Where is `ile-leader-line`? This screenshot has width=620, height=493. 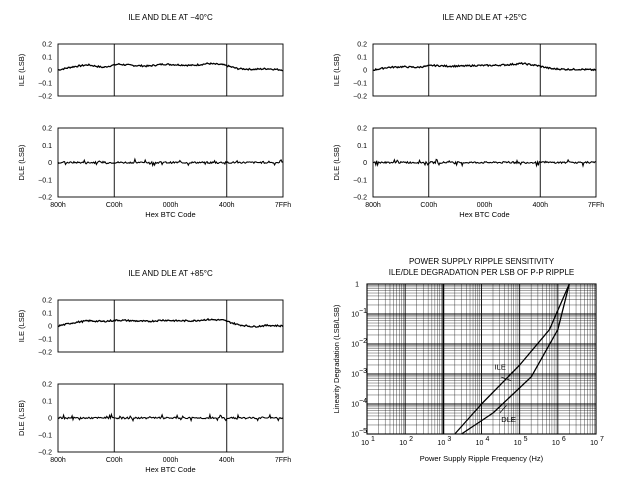
ile-leader-line is located at coordinates (506, 378).